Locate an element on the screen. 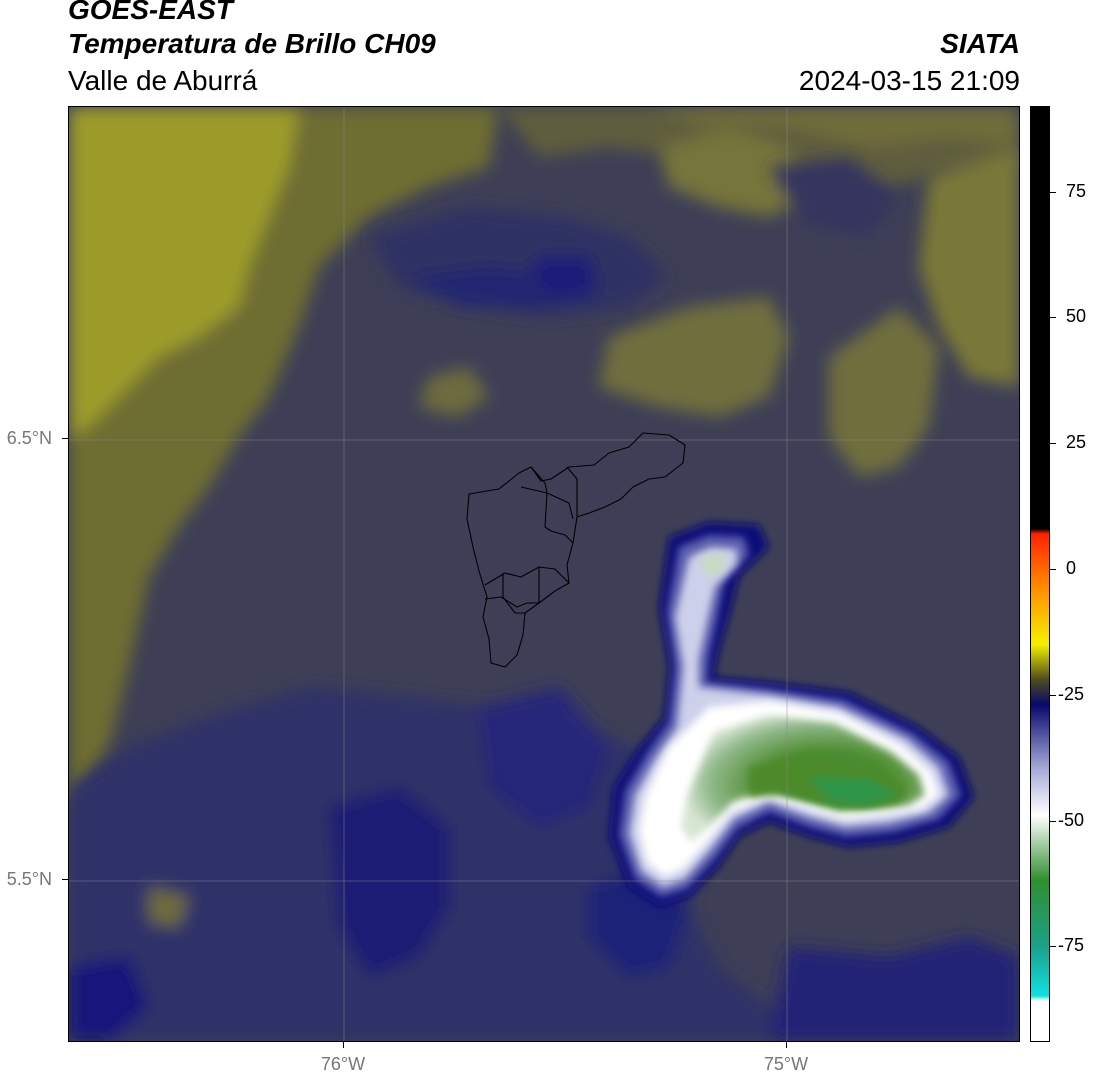  colorbar-tick-label: 0 is located at coordinates (1071, 567).